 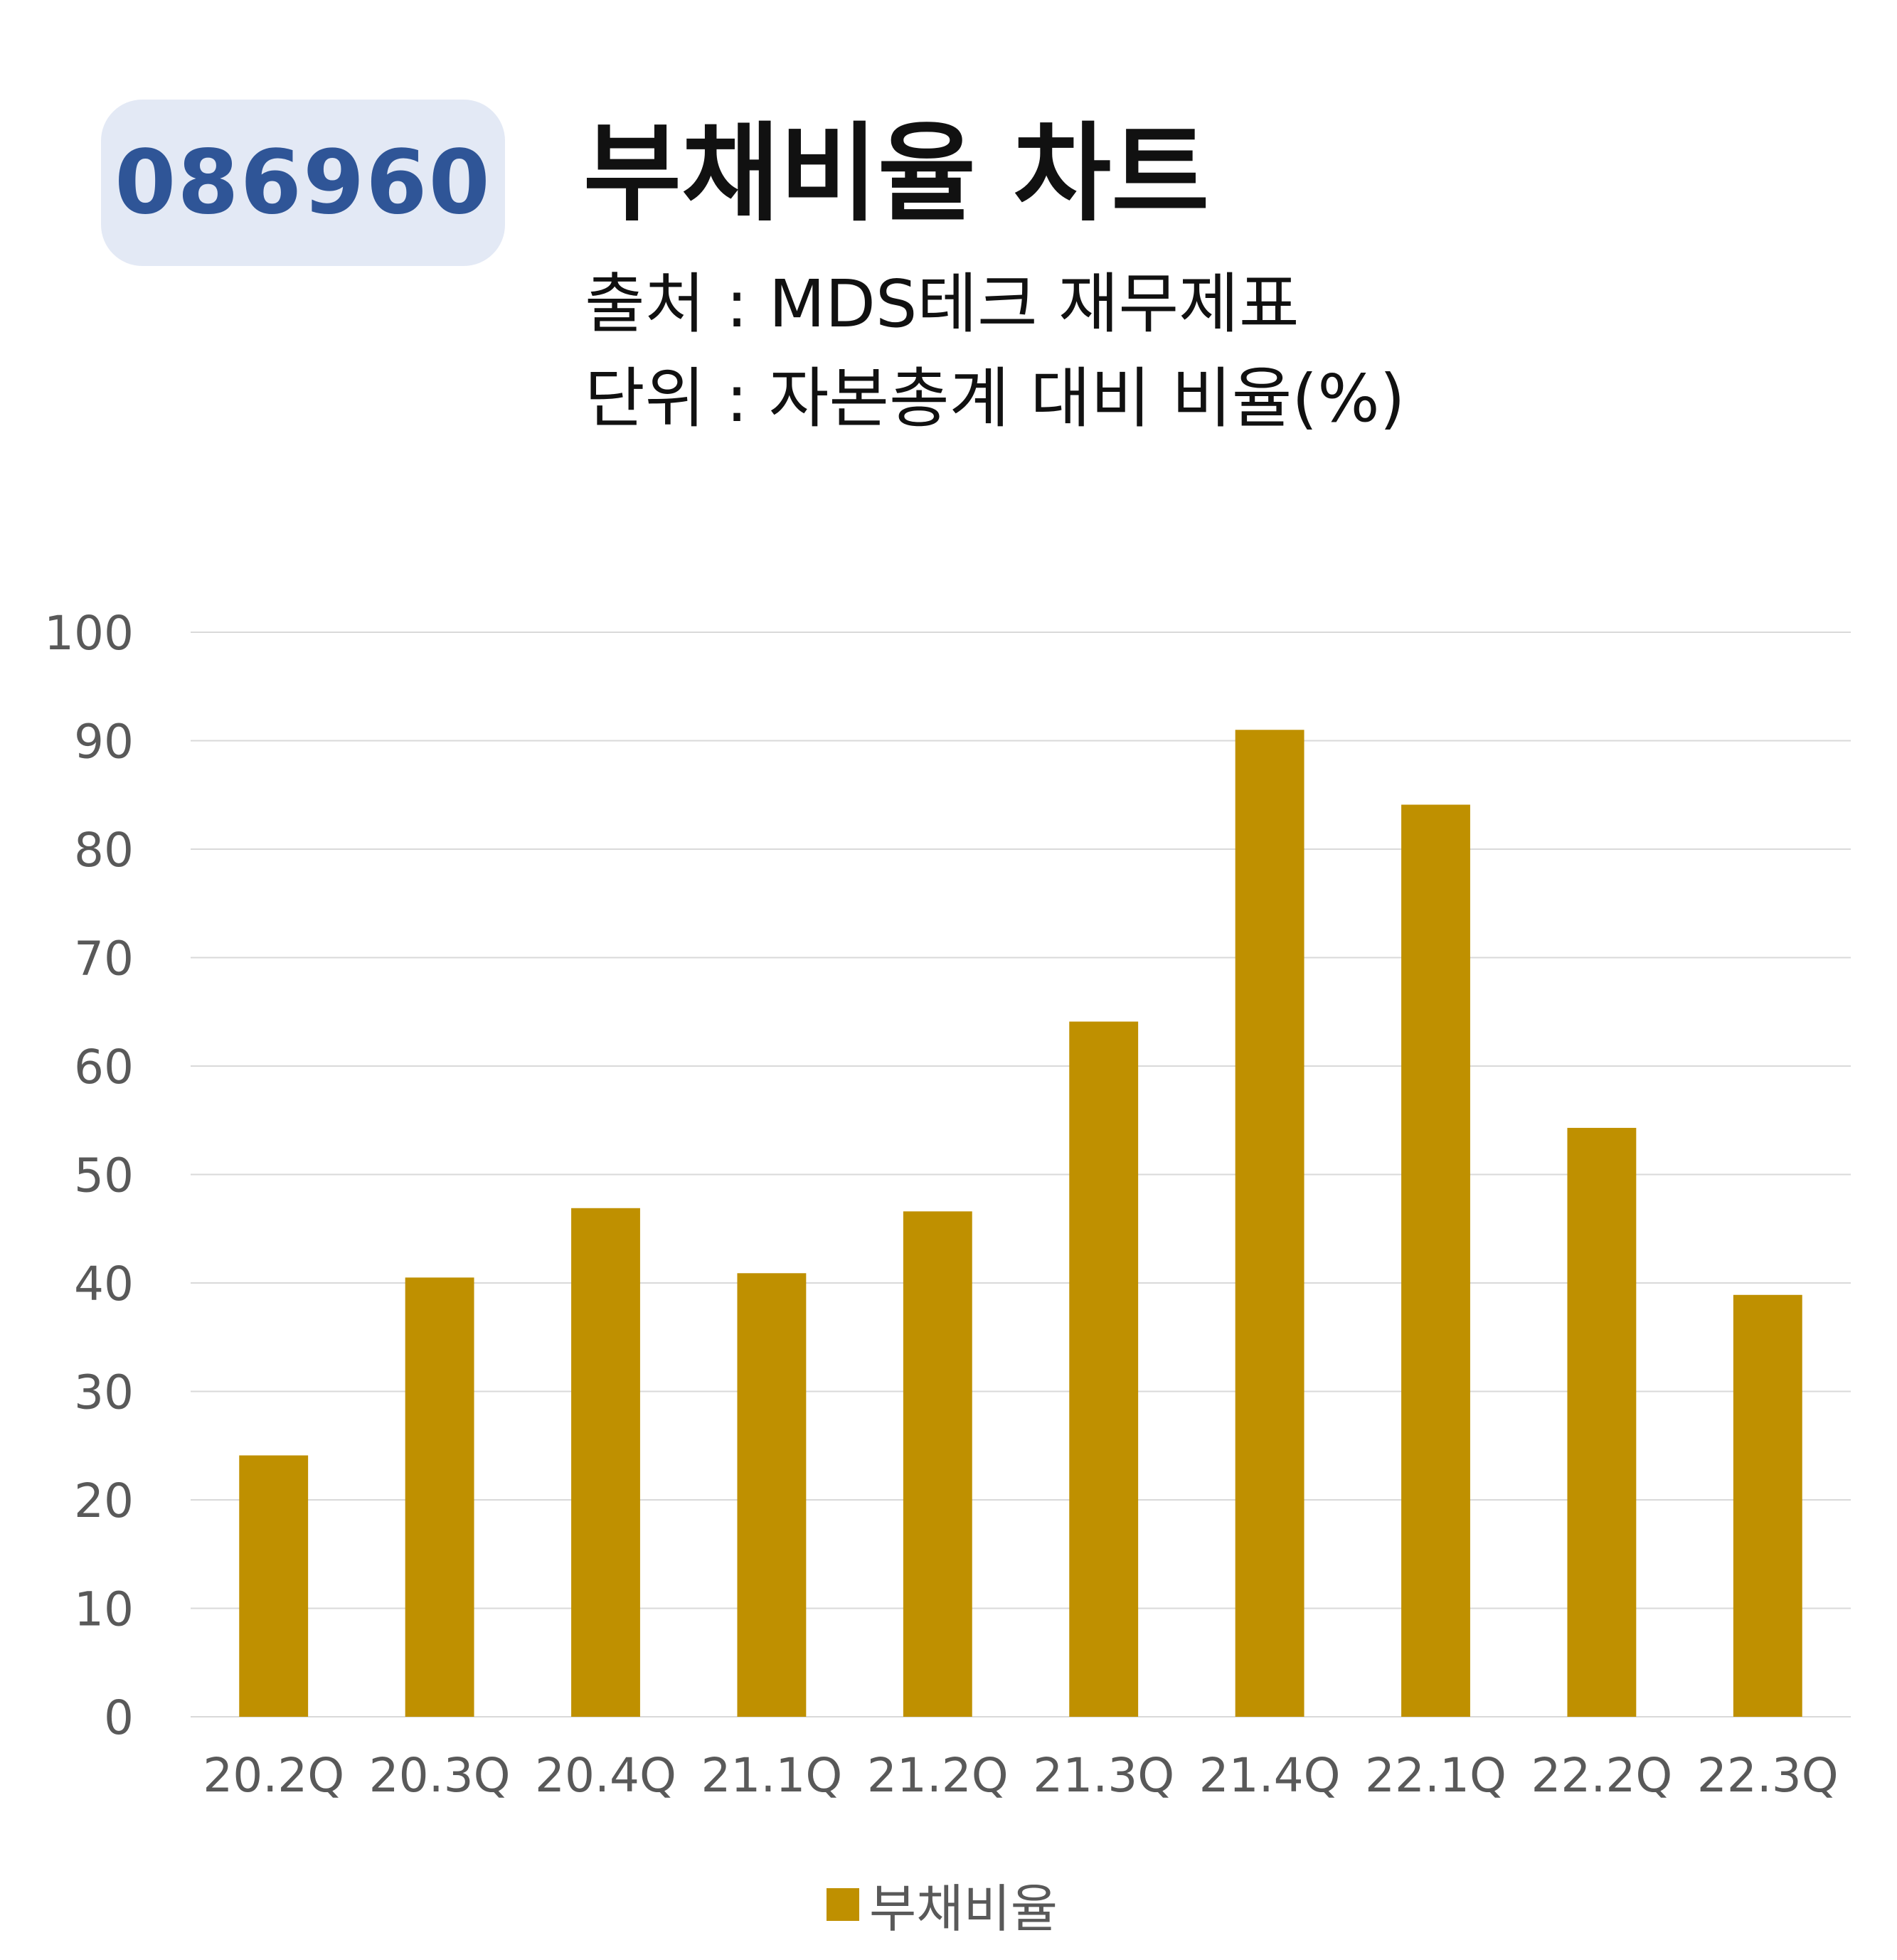 I want to click on x-tick-label: 21.3Q, so click(x=1103, y=1775).